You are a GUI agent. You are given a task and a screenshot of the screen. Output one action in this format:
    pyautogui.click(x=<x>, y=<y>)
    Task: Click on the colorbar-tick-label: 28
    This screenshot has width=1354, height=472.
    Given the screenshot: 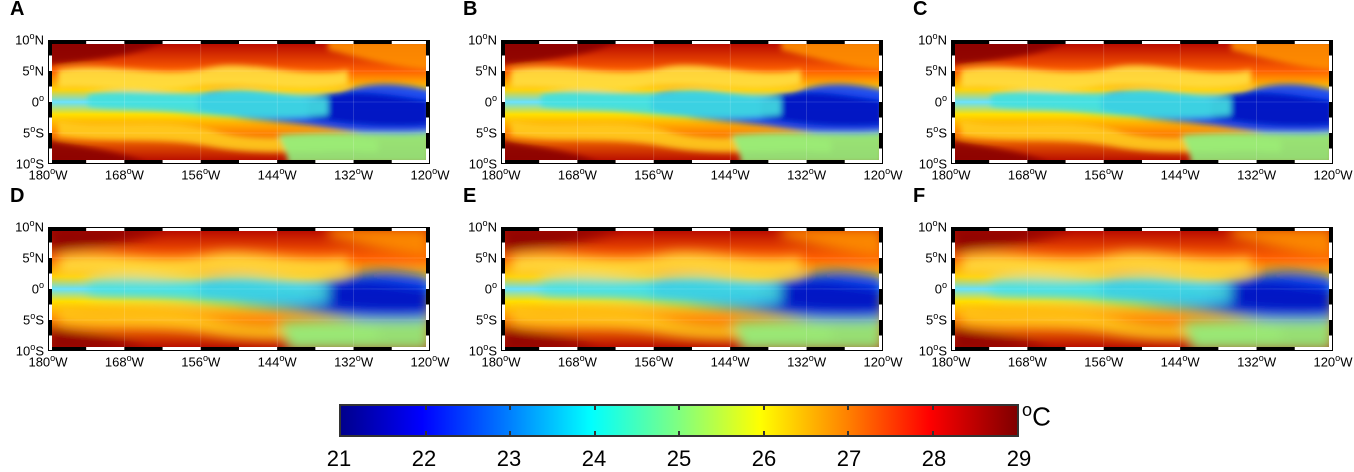 What is the action you would take?
    pyautogui.click(x=934, y=458)
    